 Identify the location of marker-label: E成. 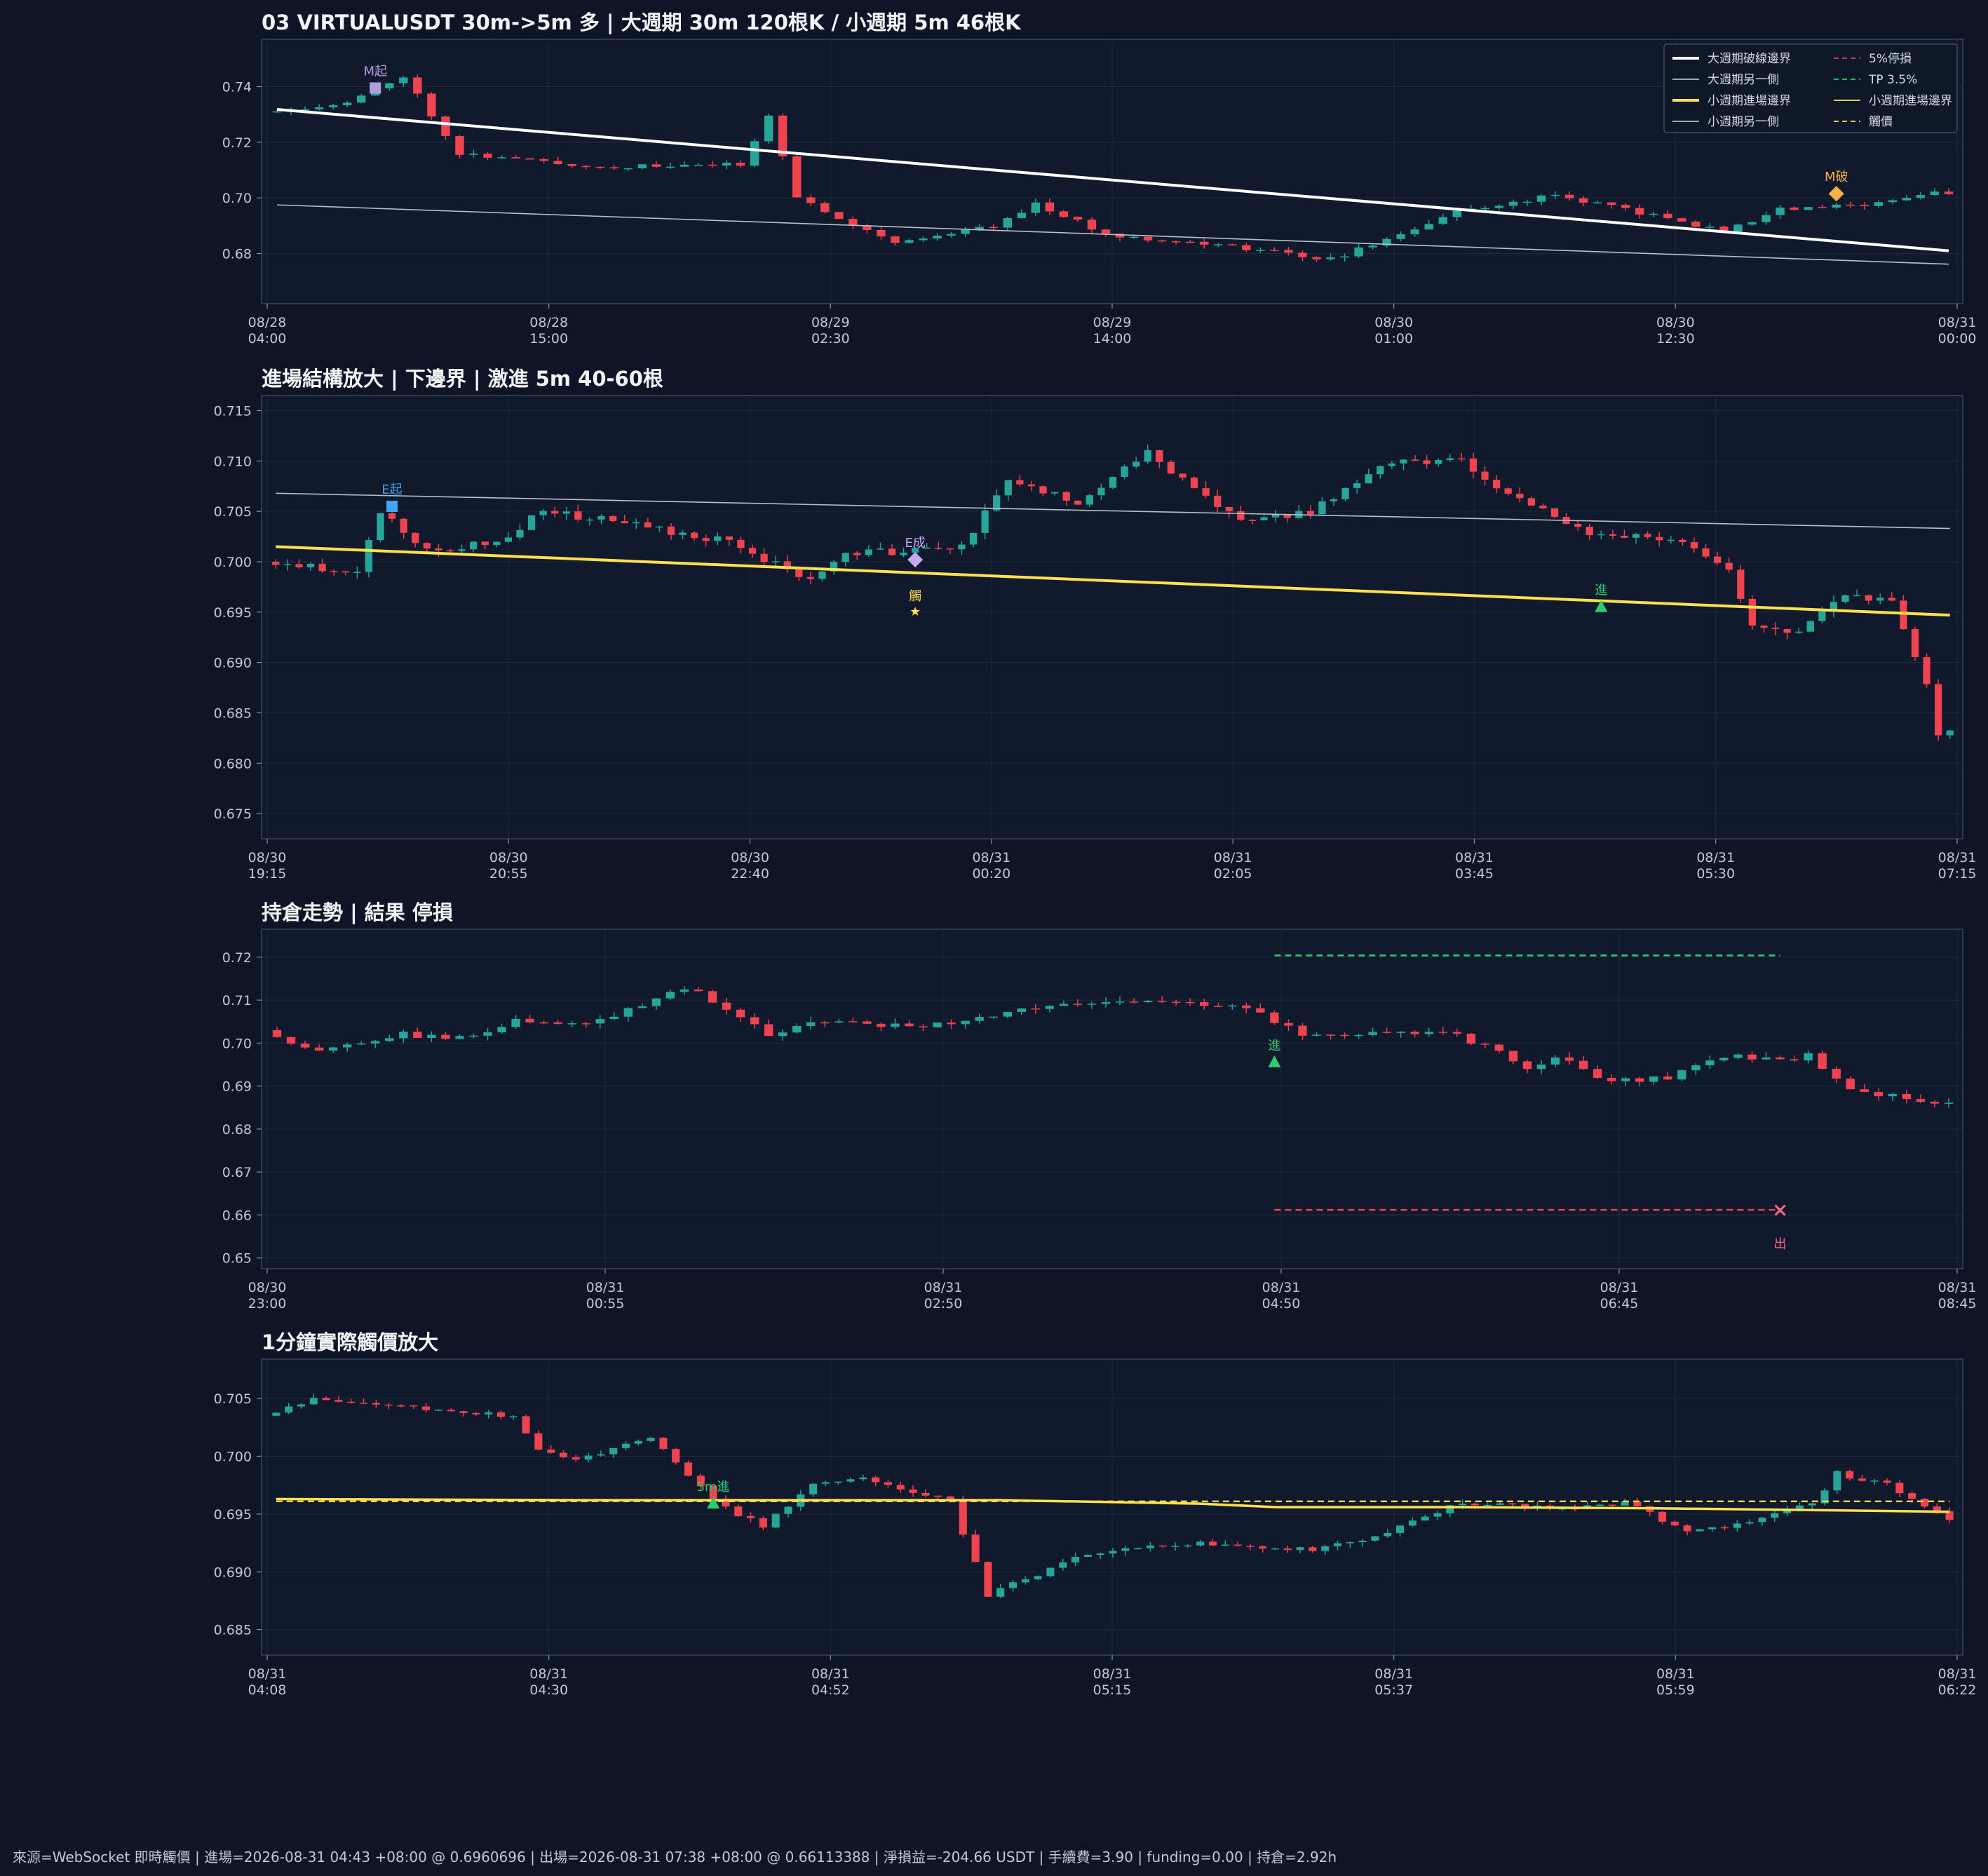
(915, 543).